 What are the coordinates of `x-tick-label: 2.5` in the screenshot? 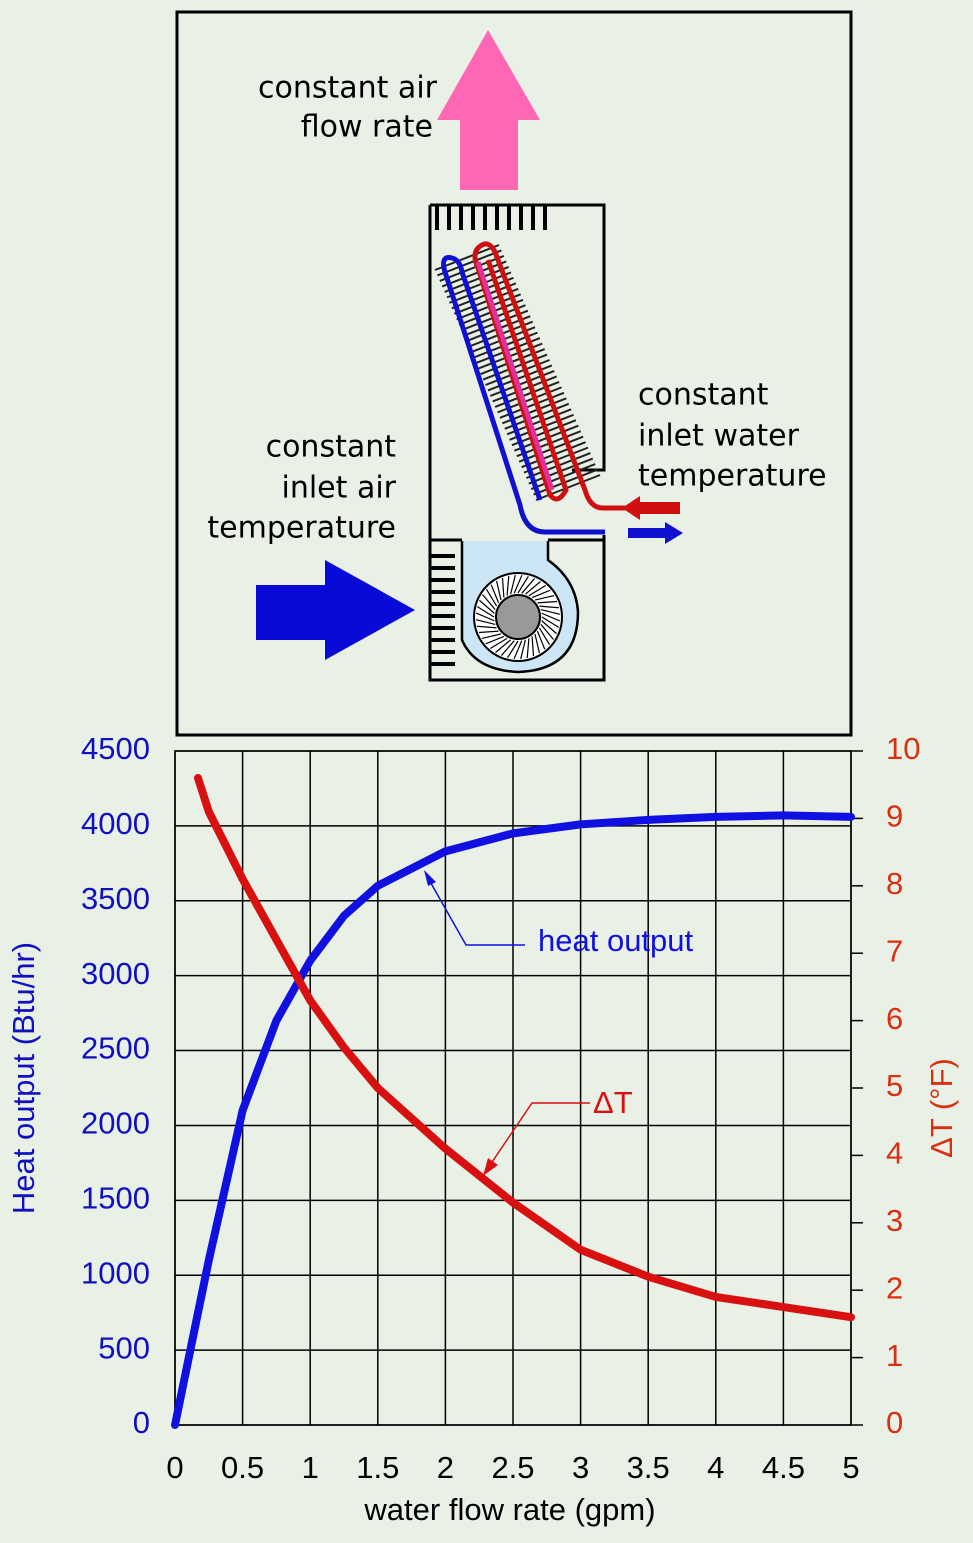 It's located at (512, 1467).